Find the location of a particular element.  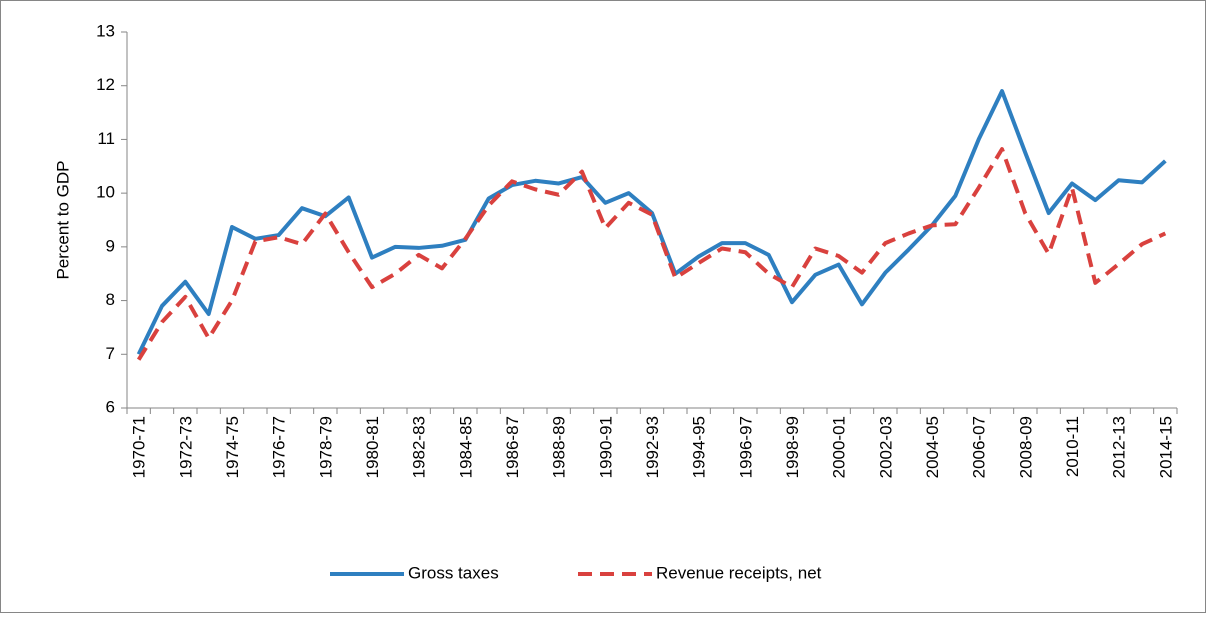

x-tick-label: 1994-95 is located at coordinates (699, 447).